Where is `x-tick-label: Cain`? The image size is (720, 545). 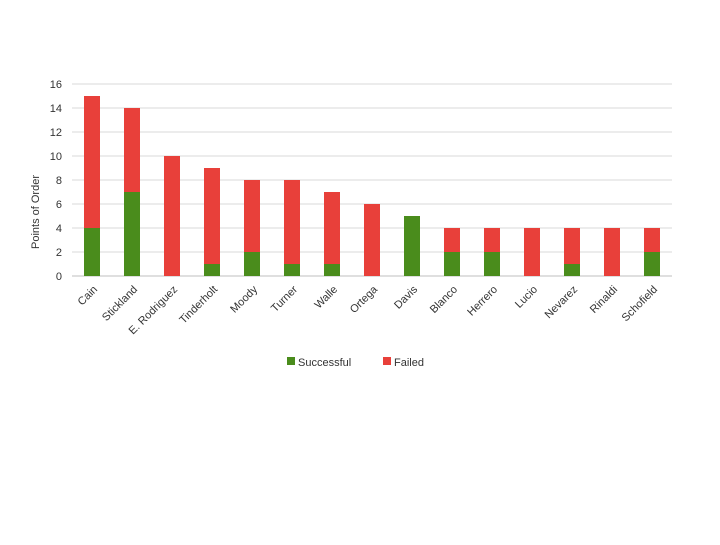 x-tick-label: Cain is located at coordinates (88, 296).